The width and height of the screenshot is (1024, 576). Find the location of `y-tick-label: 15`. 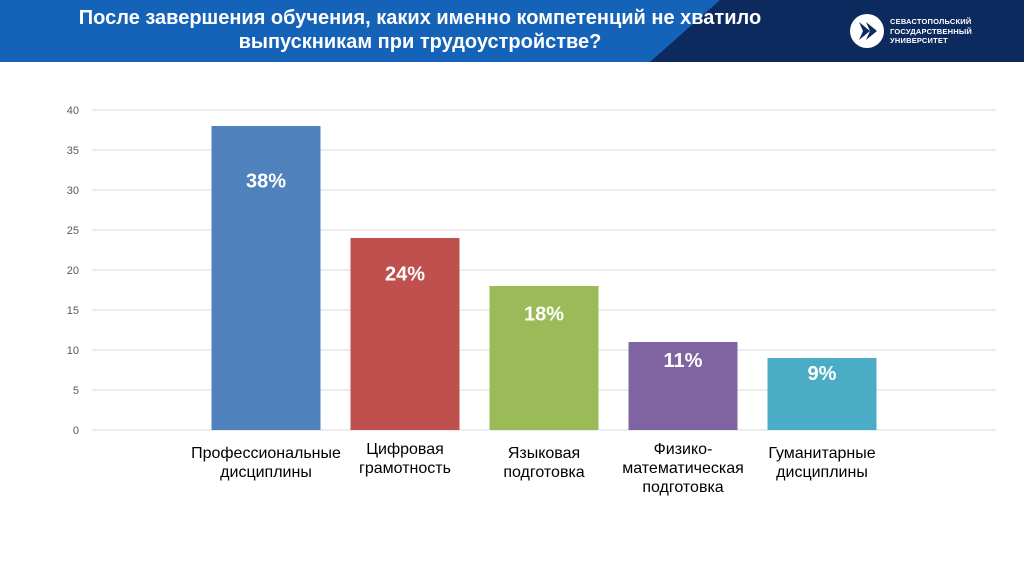

y-tick-label: 15 is located at coordinates (73, 311).